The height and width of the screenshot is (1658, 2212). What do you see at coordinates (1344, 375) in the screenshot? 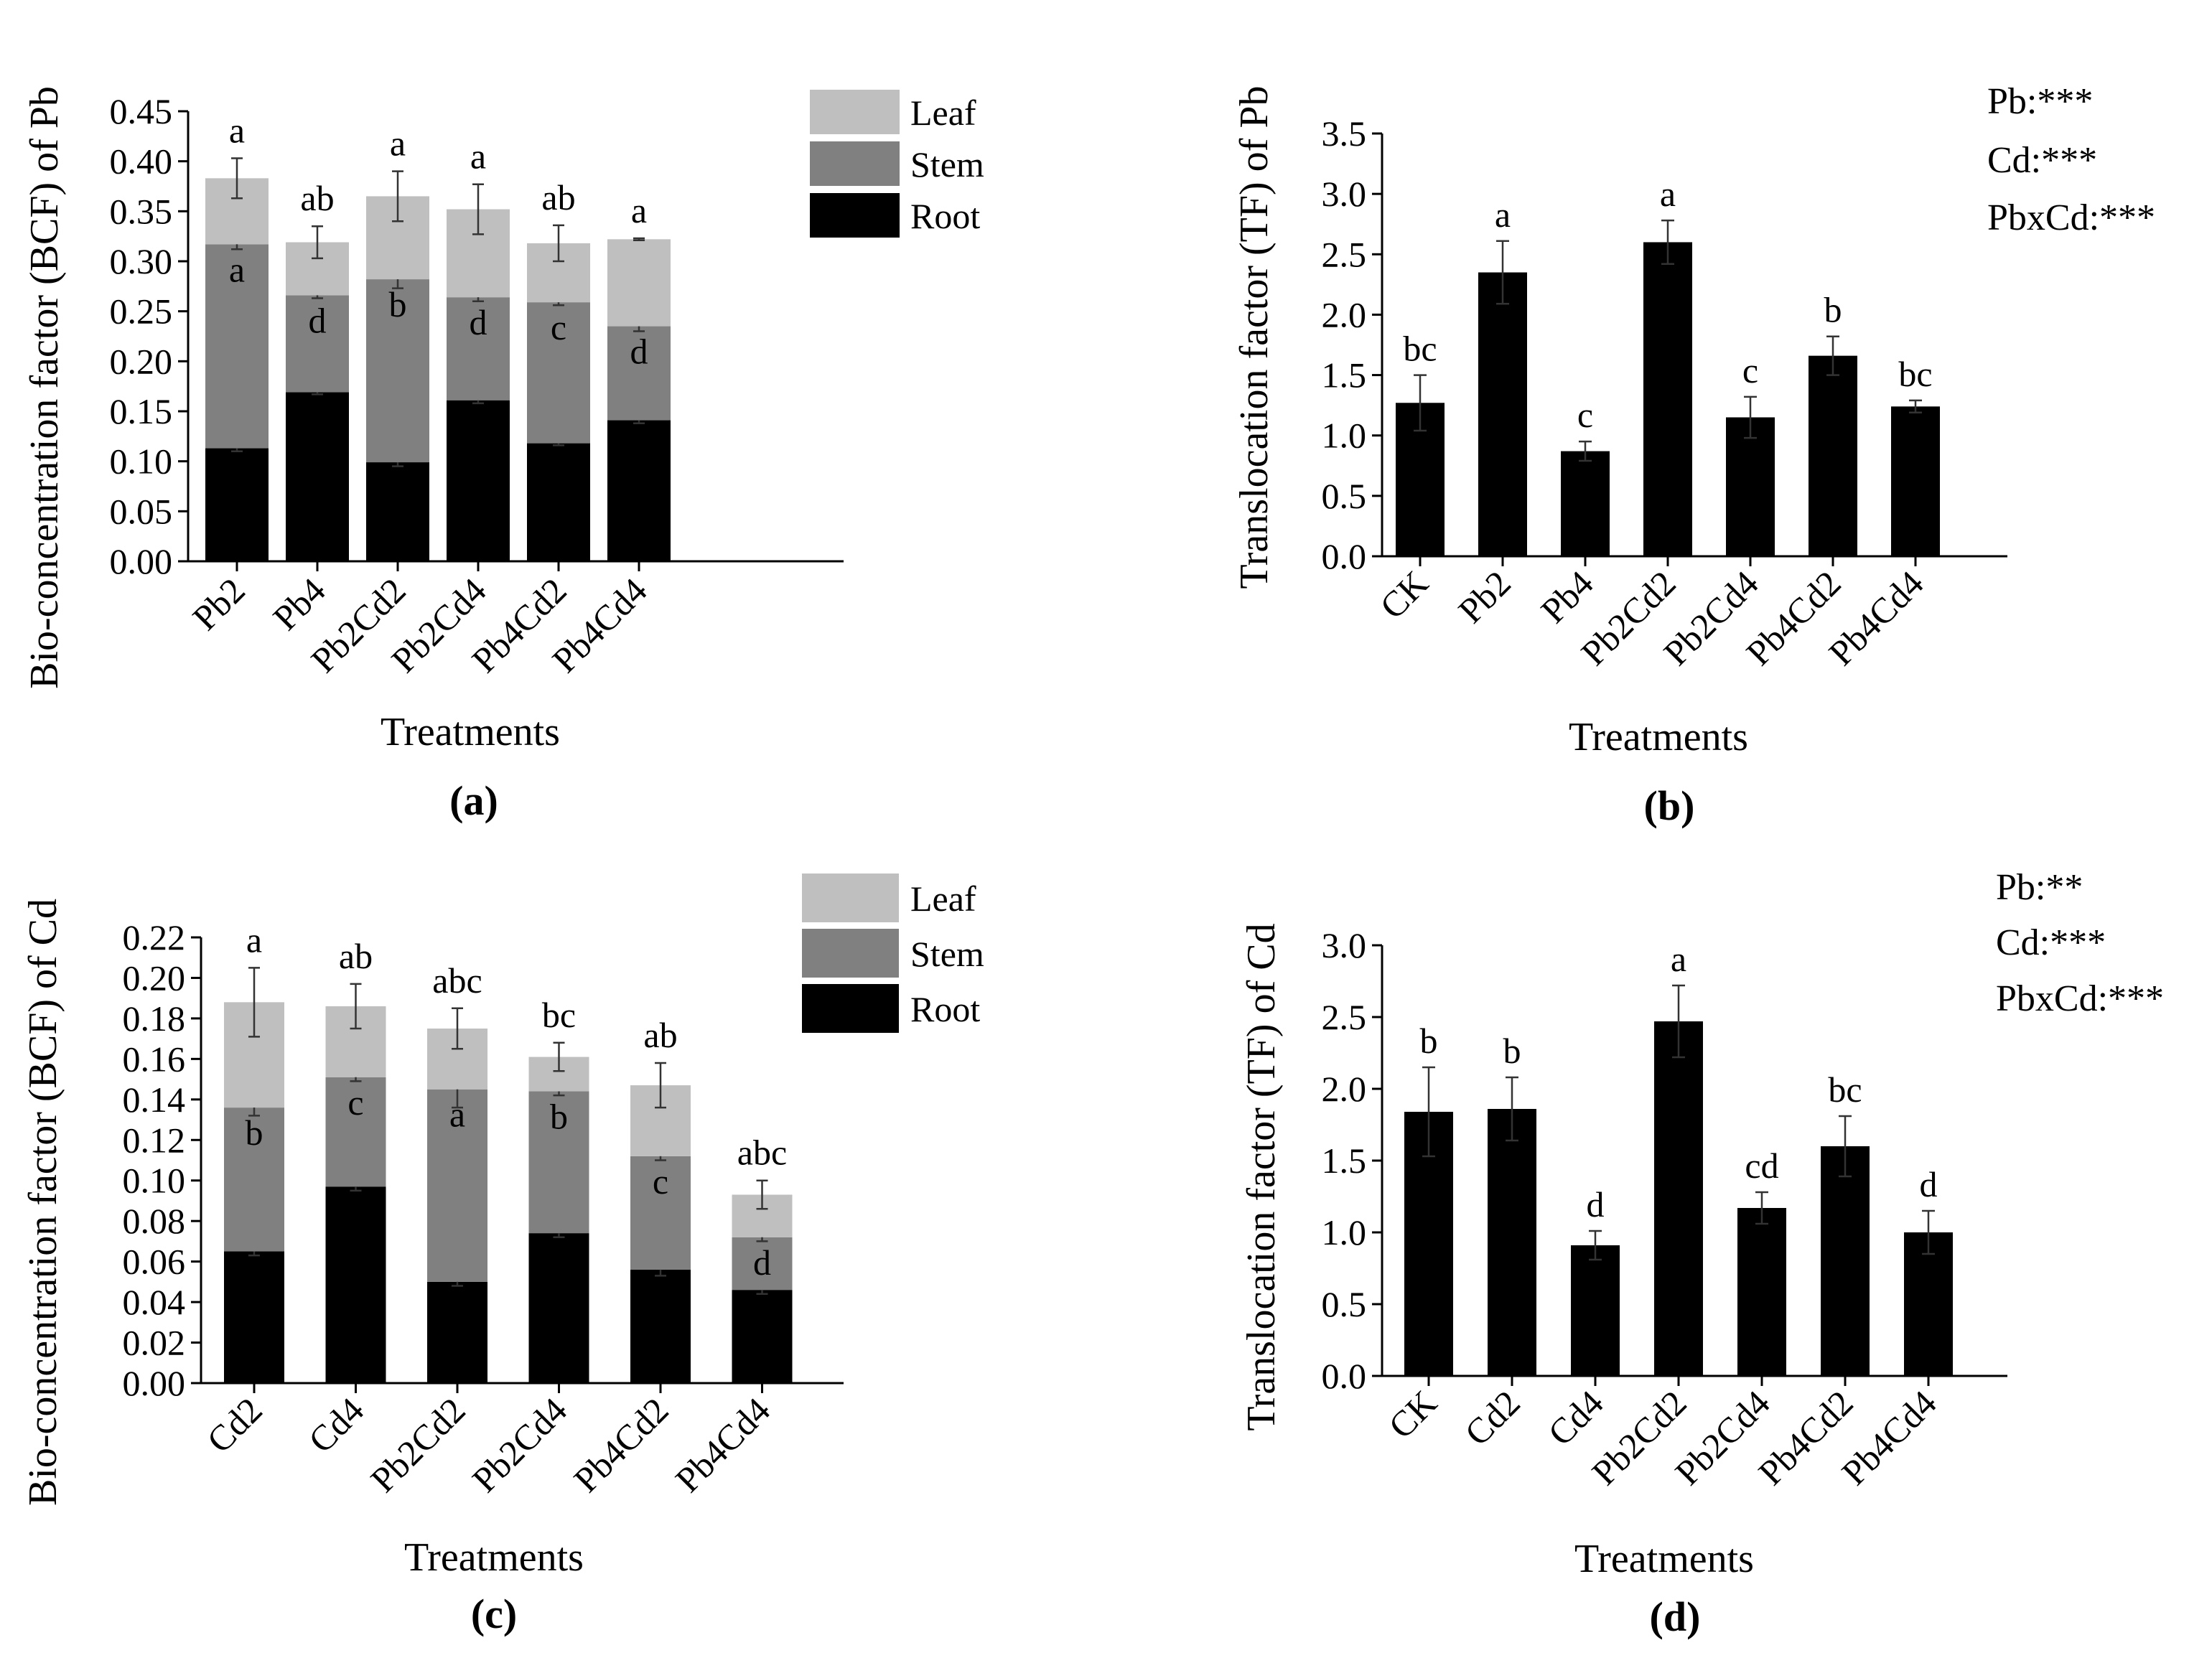
I see `panel-b-y-tick-label: 1.5` at bounding box center [1344, 375].